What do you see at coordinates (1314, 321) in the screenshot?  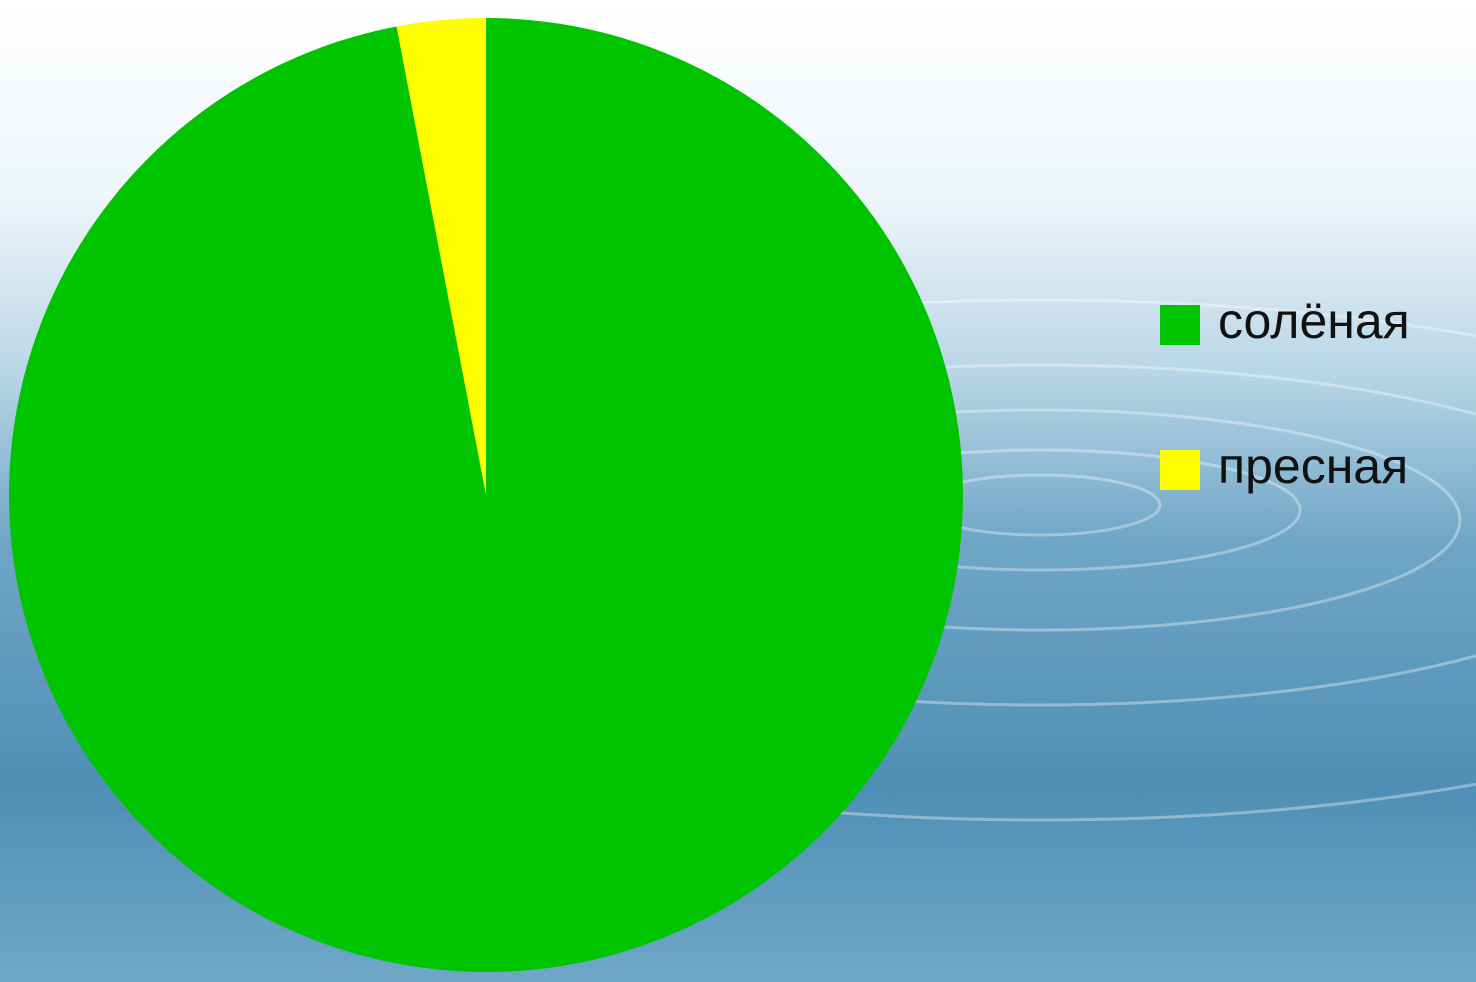 I see `legend-label: солёная` at bounding box center [1314, 321].